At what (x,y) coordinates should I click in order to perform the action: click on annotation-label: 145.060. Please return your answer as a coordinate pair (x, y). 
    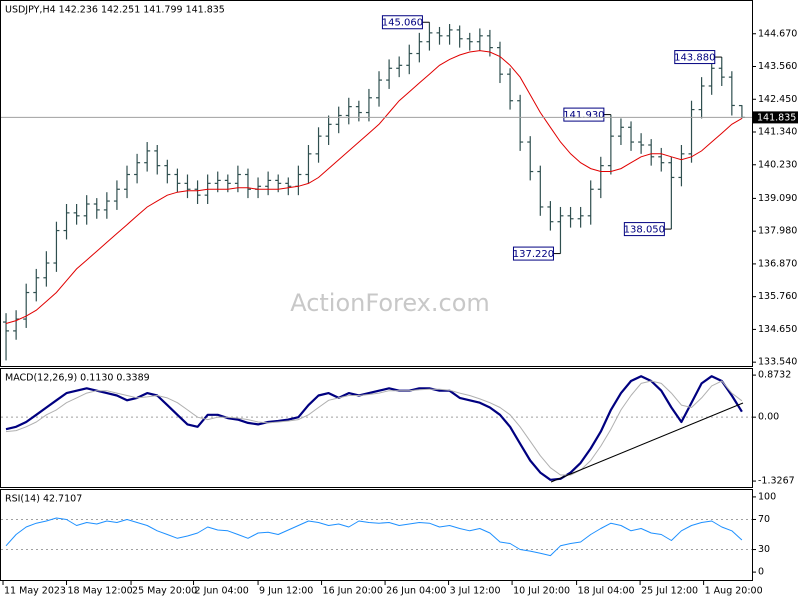
    Looking at the image, I should click on (402, 23).